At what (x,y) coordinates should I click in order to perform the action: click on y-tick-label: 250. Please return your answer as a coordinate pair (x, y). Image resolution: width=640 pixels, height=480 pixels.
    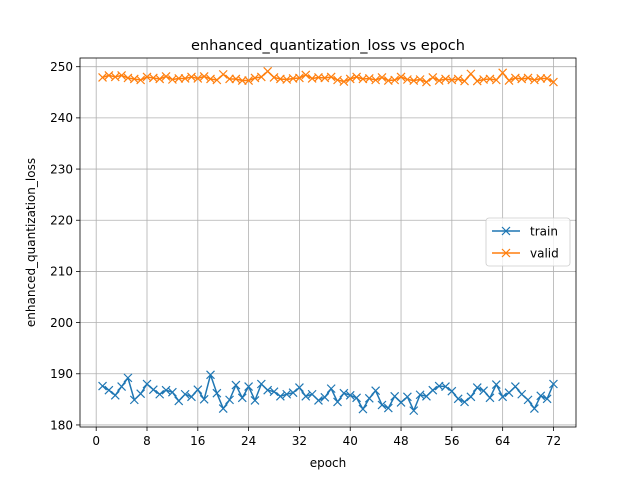
    Looking at the image, I should click on (61, 67).